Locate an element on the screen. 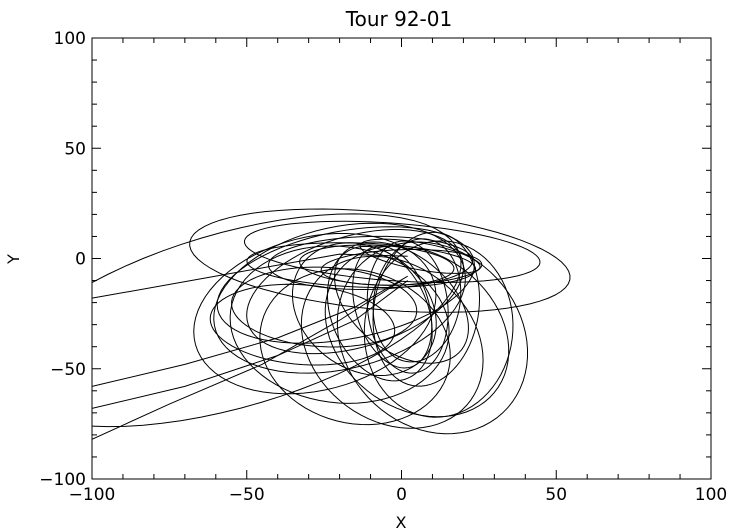  x-tick-label: −50 is located at coordinates (247, 495).